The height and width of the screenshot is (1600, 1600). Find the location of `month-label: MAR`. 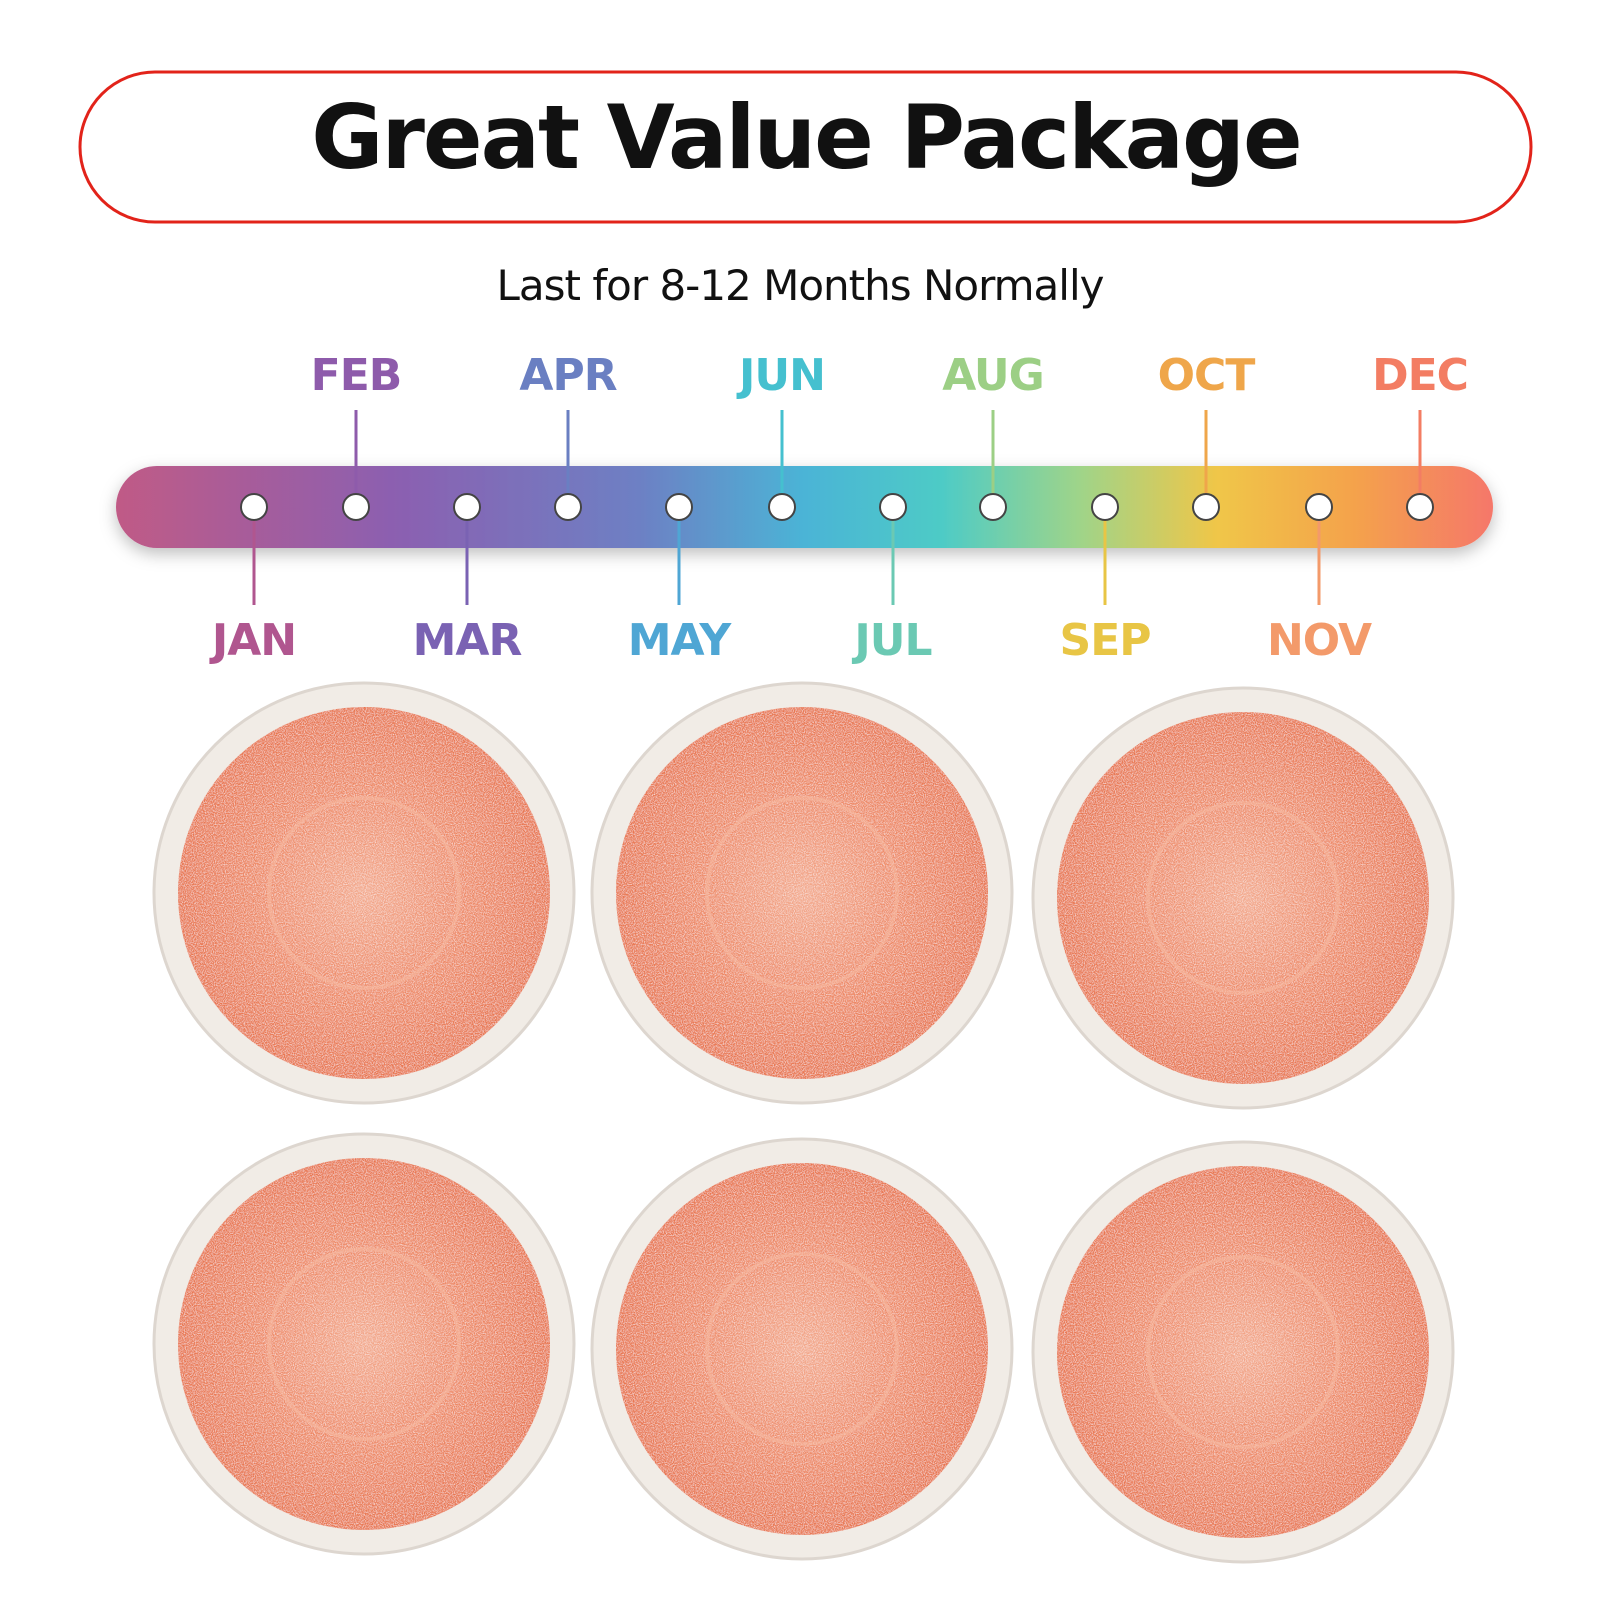

month-label: MAR is located at coordinates (467, 640).